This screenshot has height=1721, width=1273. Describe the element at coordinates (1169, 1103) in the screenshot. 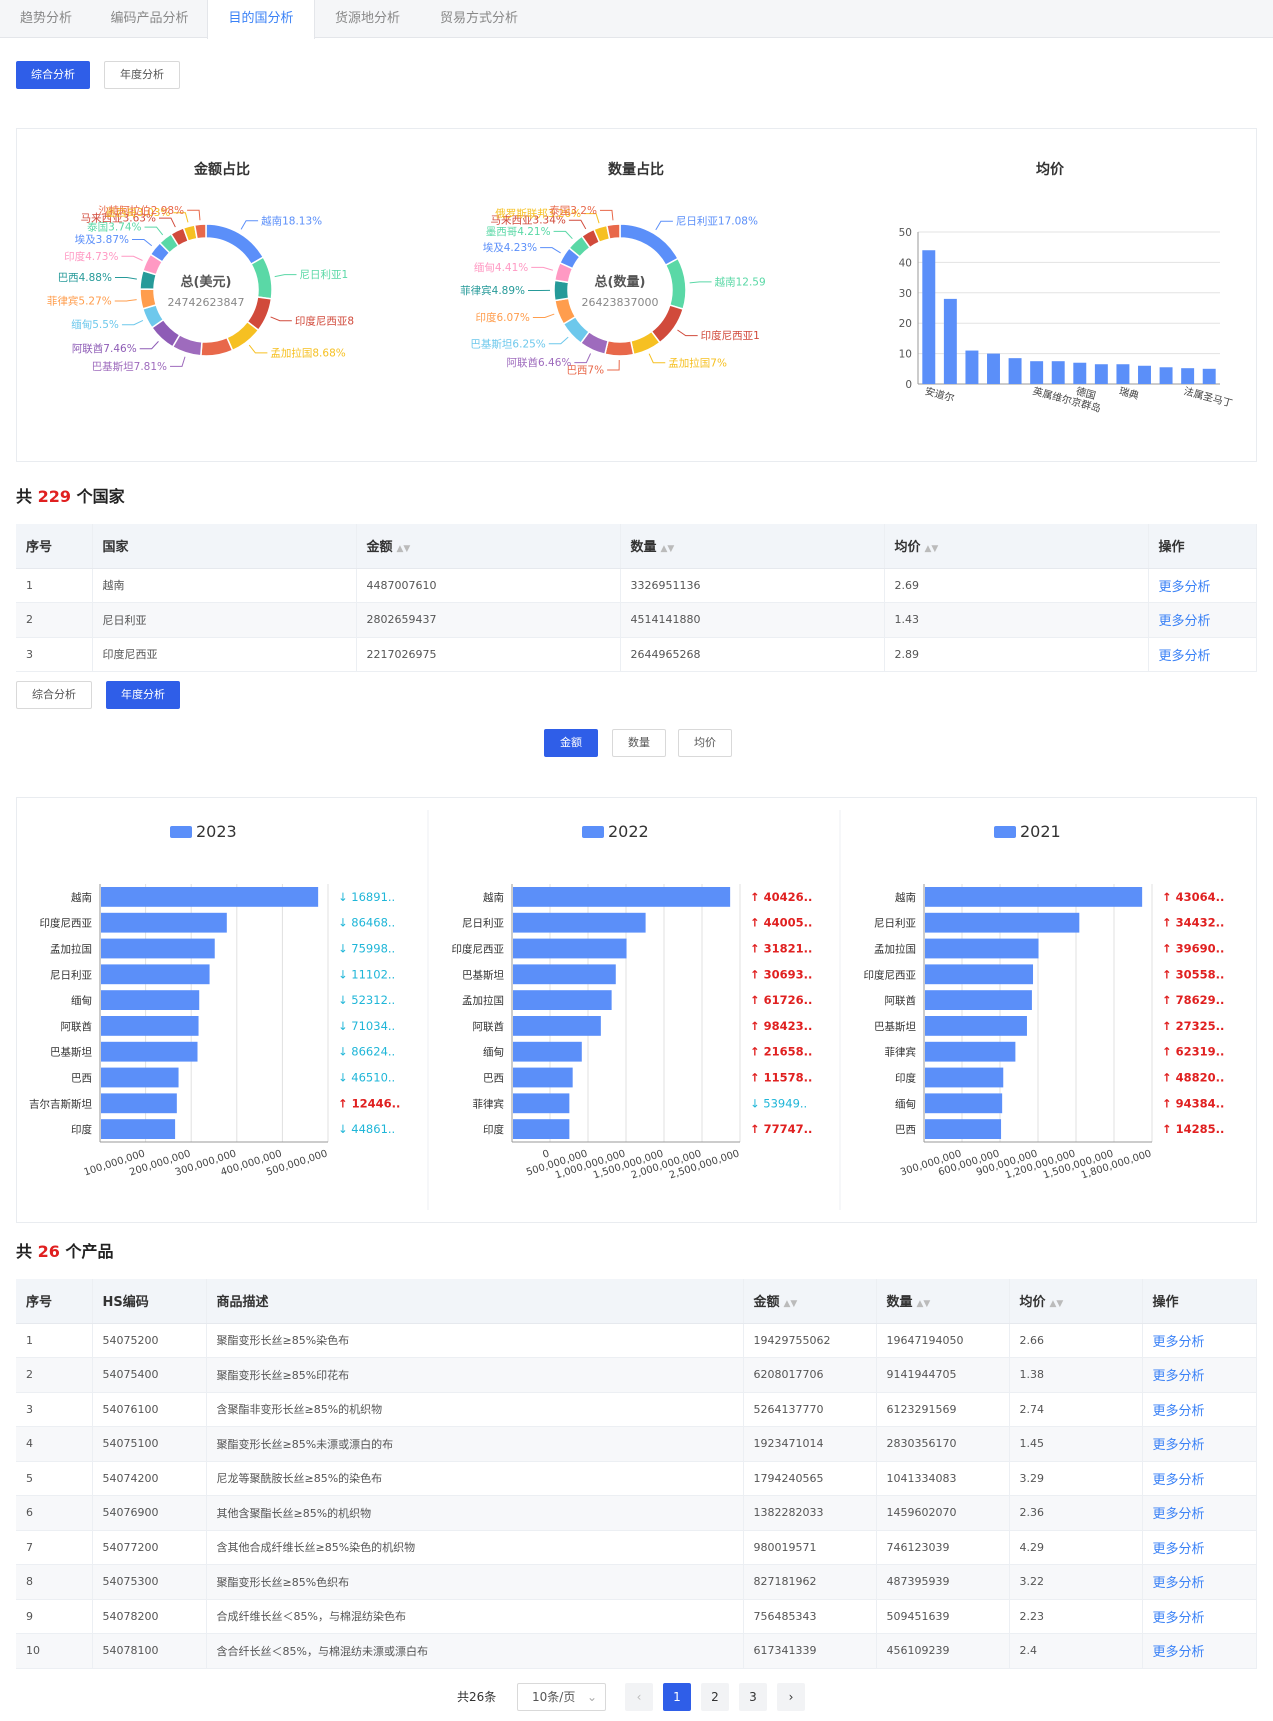

I see `arrow-up-icon: ↑` at that location.